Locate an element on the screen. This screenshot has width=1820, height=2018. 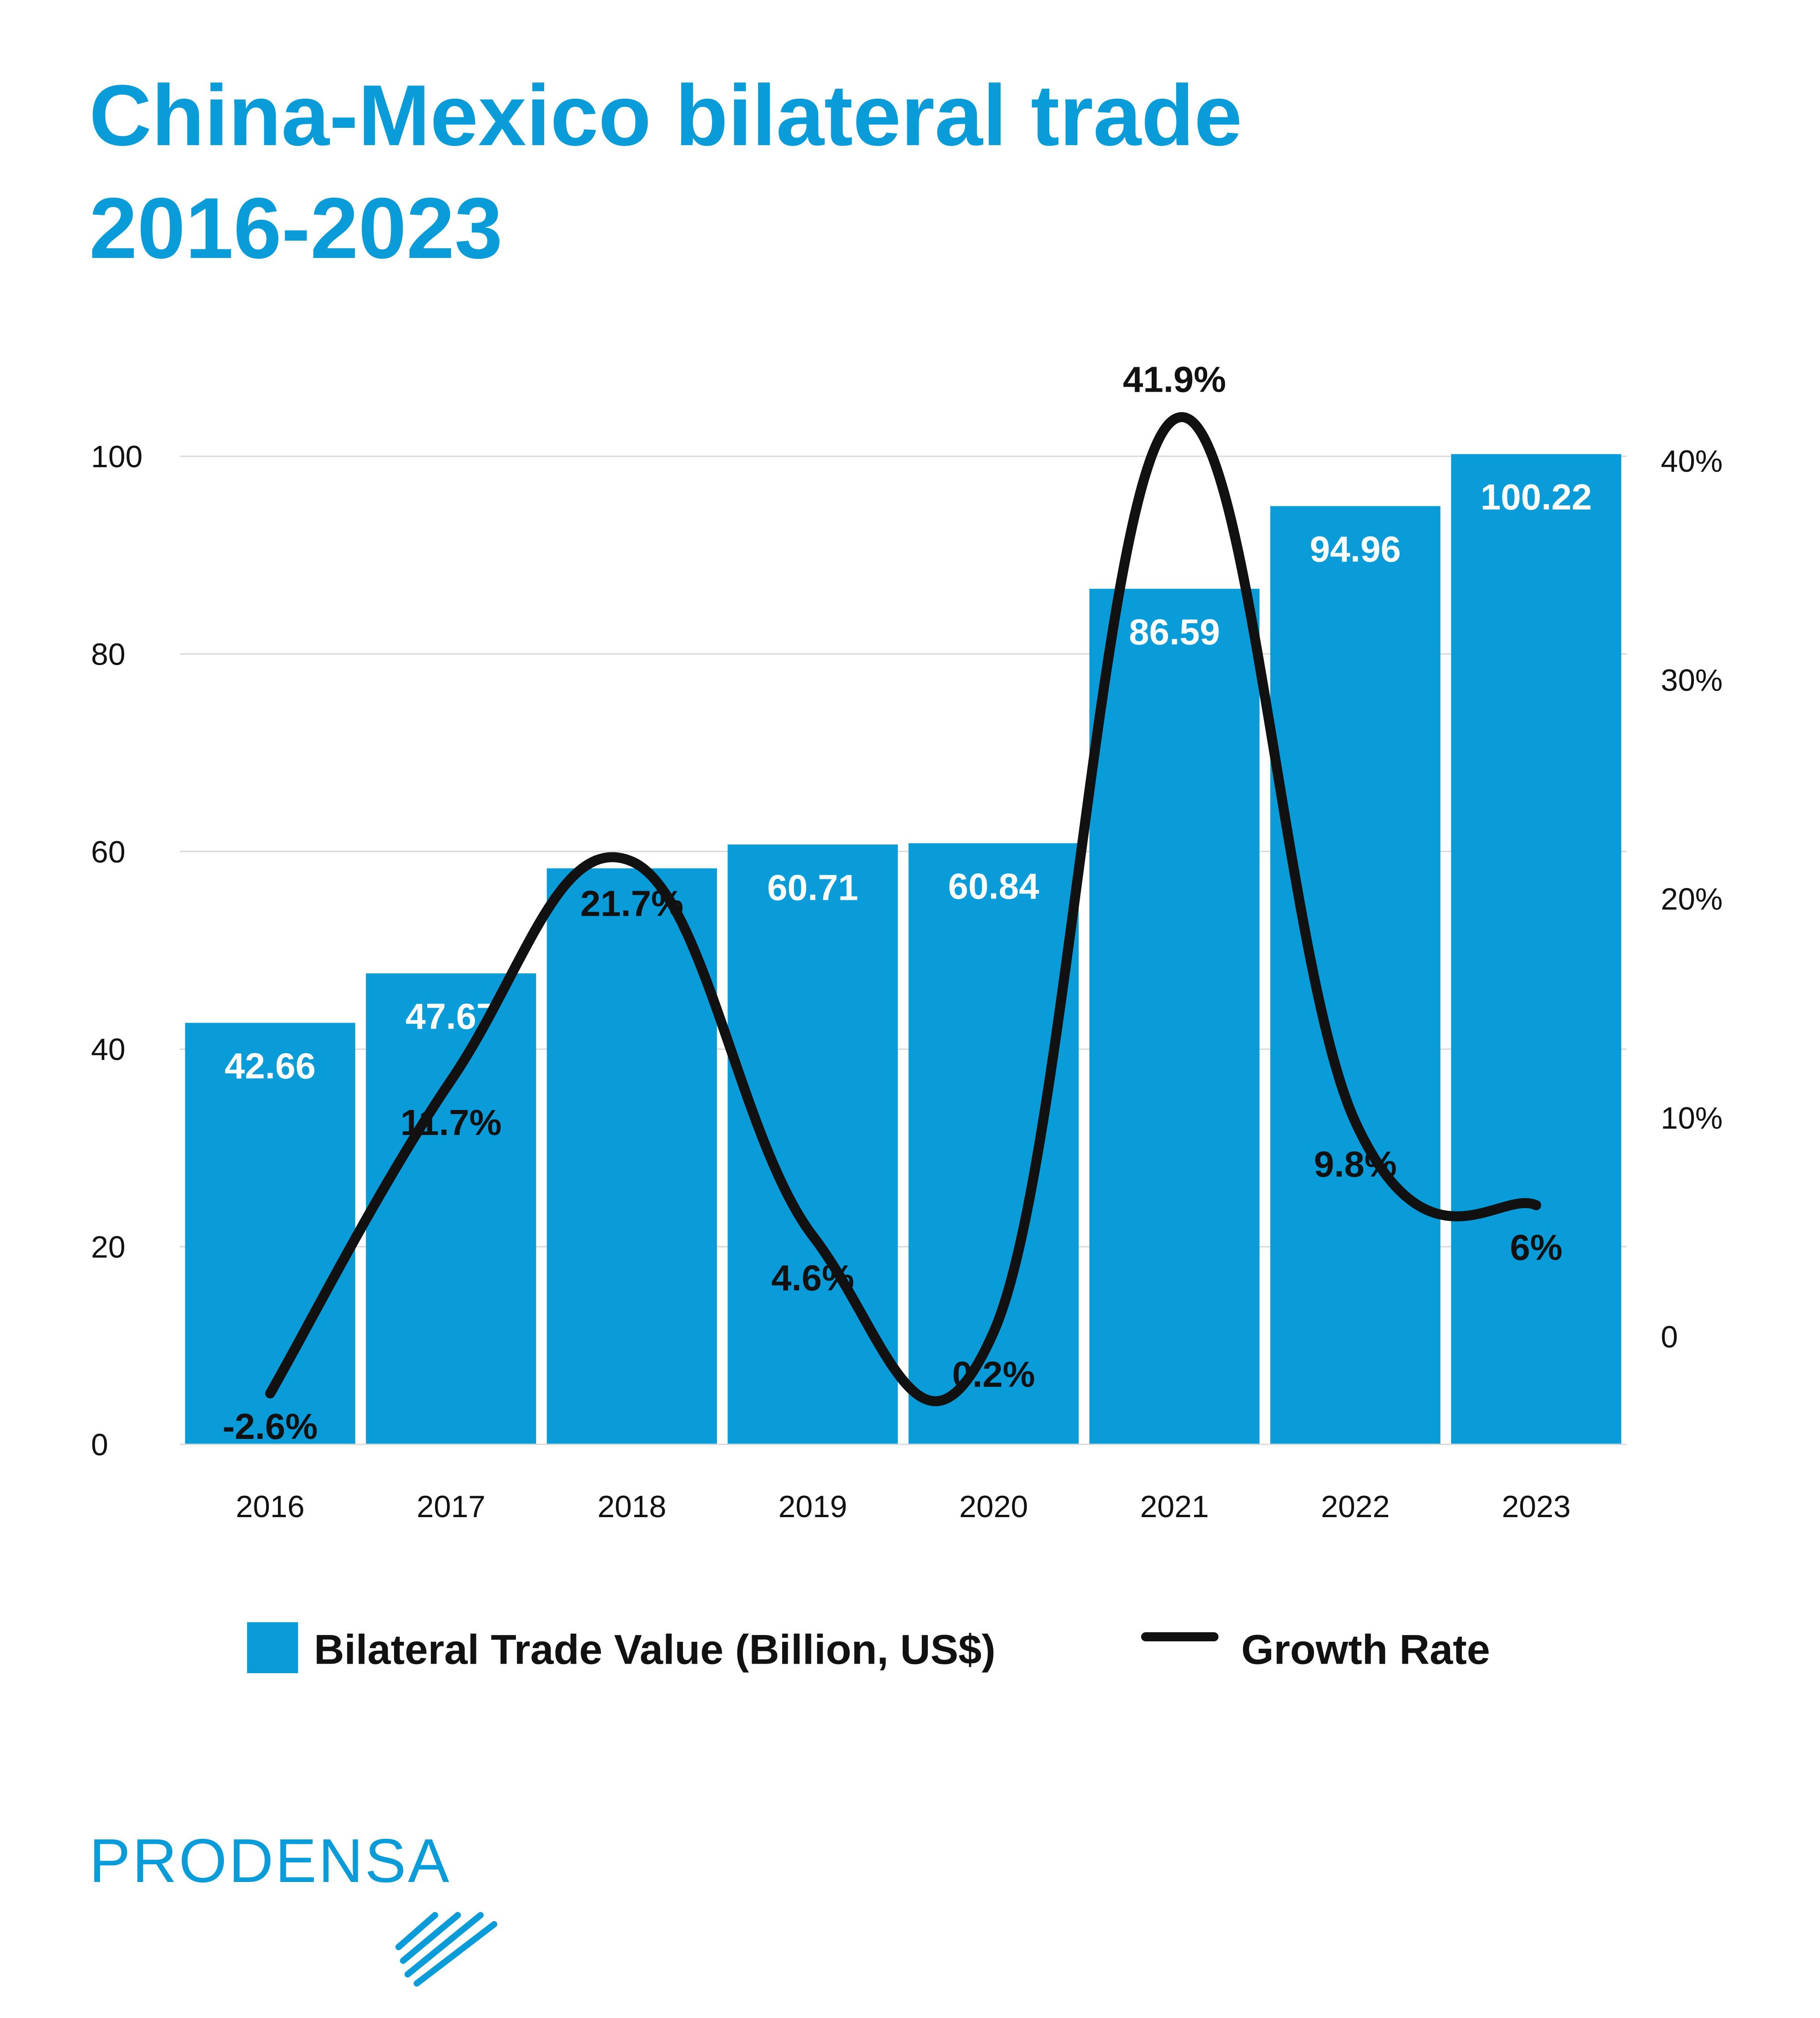
y-right-tick-1: 10% is located at coordinates (1692, 1118).